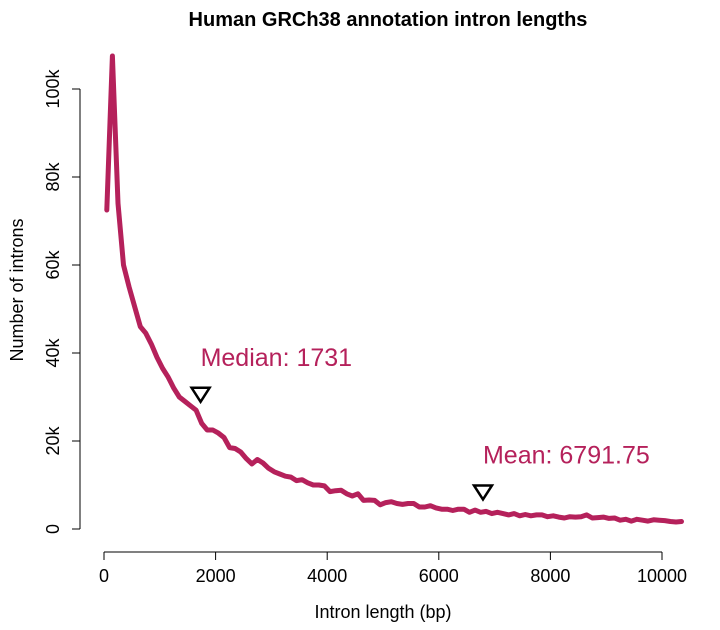 This screenshot has width=720, height=630. I want to click on y-axis: 0 20k 40k 60k 80k 100k, so click(62, 301).